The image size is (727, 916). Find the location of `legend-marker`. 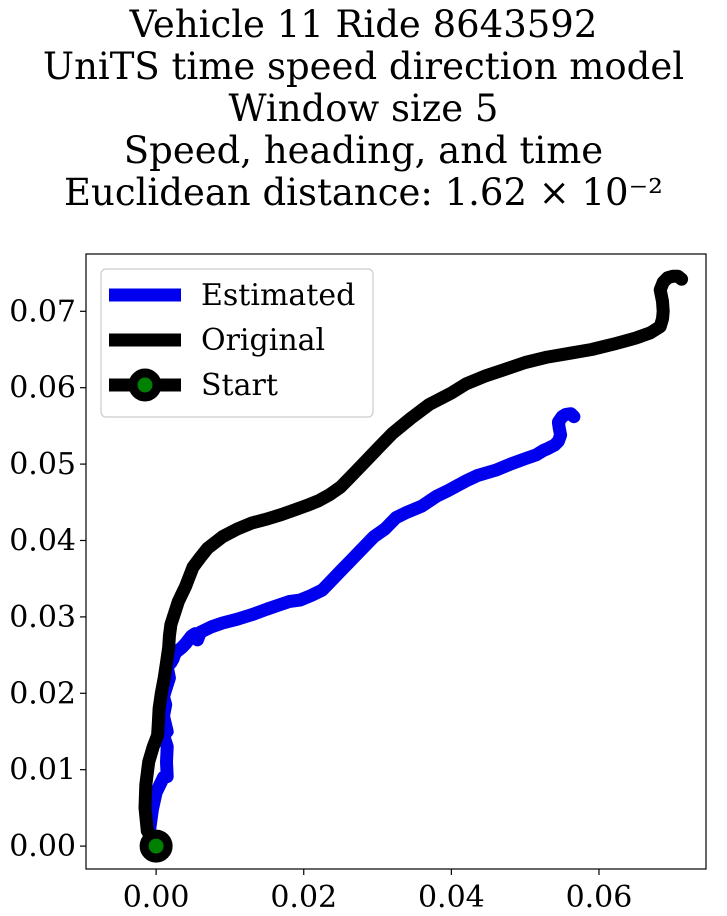

legend-marker is located at coordinates (145, 385).